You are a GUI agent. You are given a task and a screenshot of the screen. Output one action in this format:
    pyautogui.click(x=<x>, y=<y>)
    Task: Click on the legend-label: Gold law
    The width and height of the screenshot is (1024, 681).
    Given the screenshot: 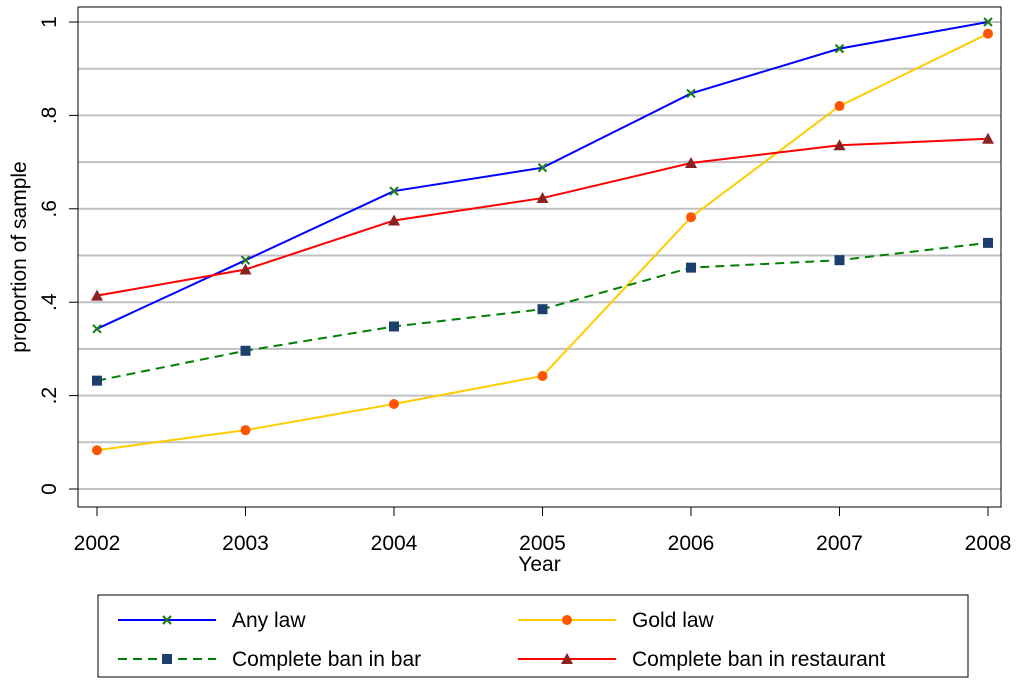 What is the action you would take?
    pyautogui.click(x=673, y=620)
    